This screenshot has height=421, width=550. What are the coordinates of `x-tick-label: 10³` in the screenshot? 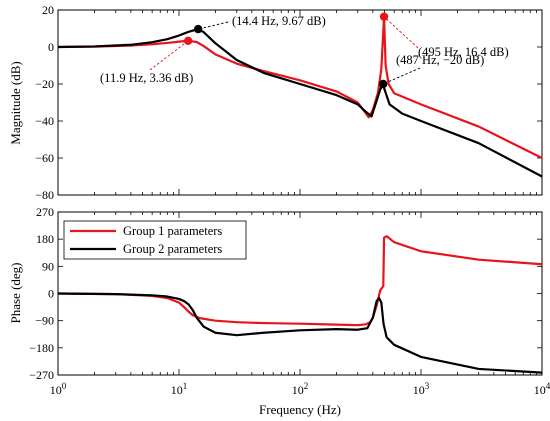 It's located at (421, 389).